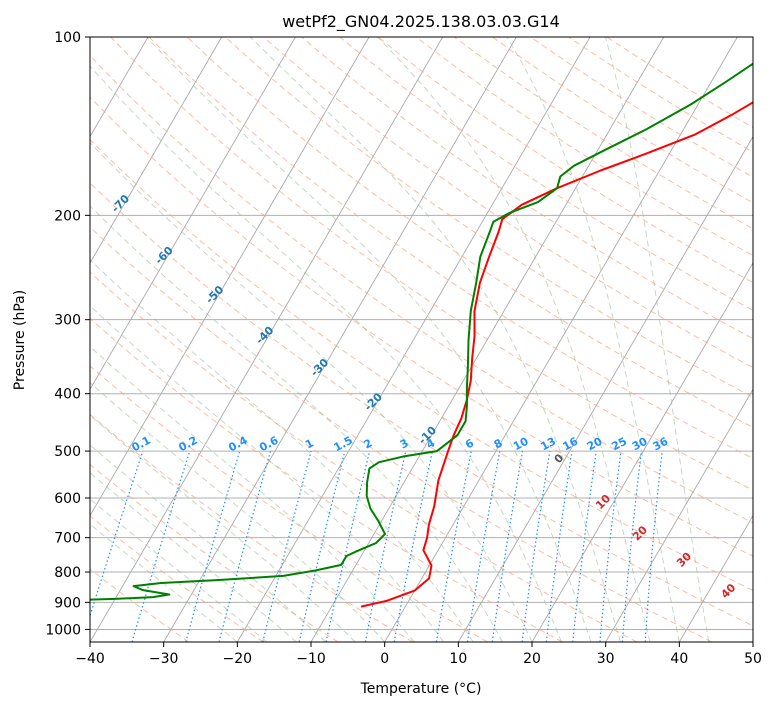 This screenshot has width=775, height=708. What do you see at coordinates (384, 659) in the screenshot?
I see `x-tick-label: 0` at bounding box center [384, 659].